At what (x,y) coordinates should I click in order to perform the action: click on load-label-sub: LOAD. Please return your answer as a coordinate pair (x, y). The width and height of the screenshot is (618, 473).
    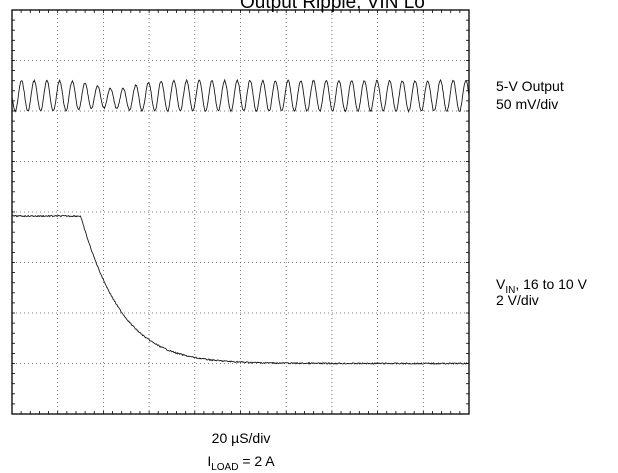
    Looking at the image, I should click on (224, 467).